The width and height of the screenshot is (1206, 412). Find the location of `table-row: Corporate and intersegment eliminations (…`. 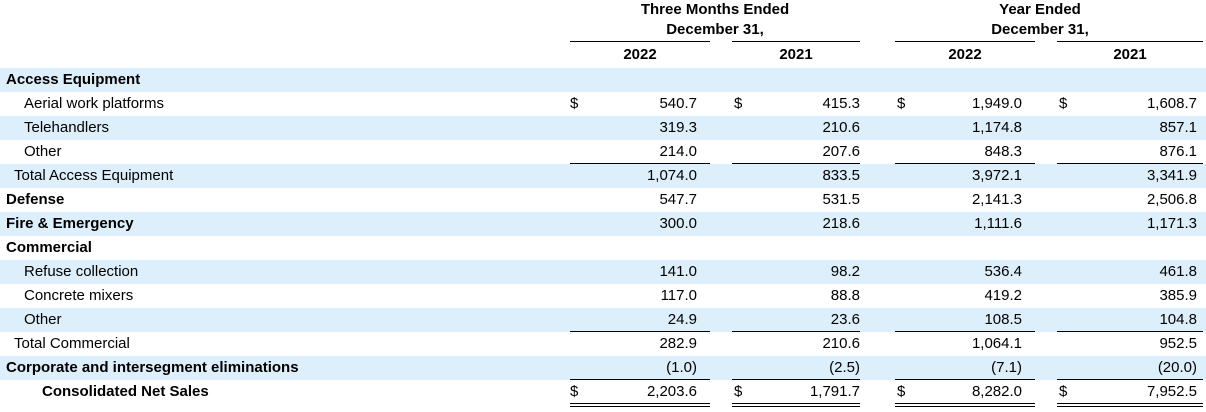

table-row: Corporate and intersegment eliminations (… is located at coordinates (603, 368).